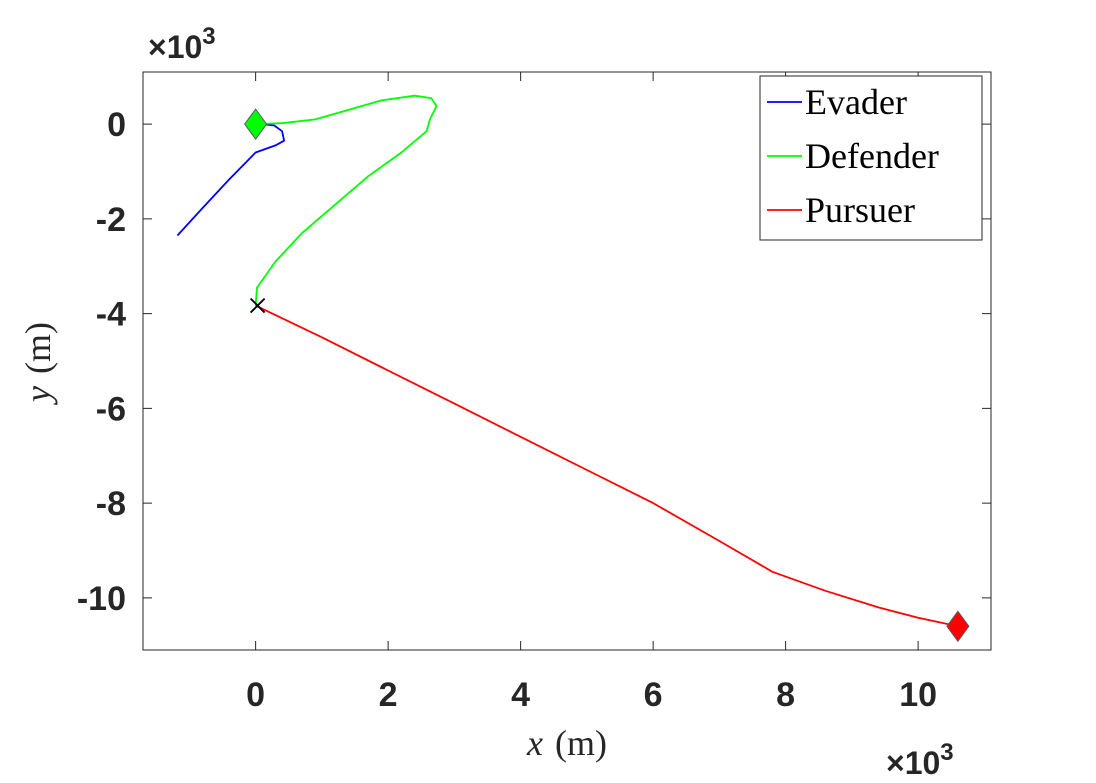 The height and width of the screenshot is (783, 1096). I want to click on y-tick-label: -6, so click(111, 409).